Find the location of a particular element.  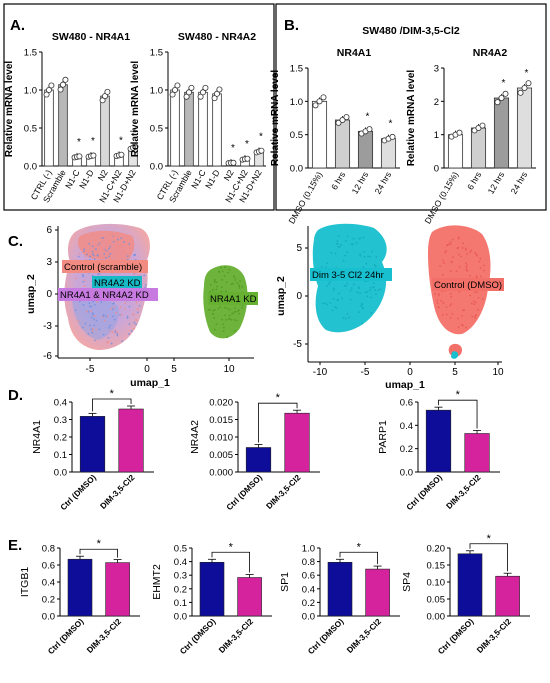

chart-title: NR4A1 is located at coordinates (354, 53).